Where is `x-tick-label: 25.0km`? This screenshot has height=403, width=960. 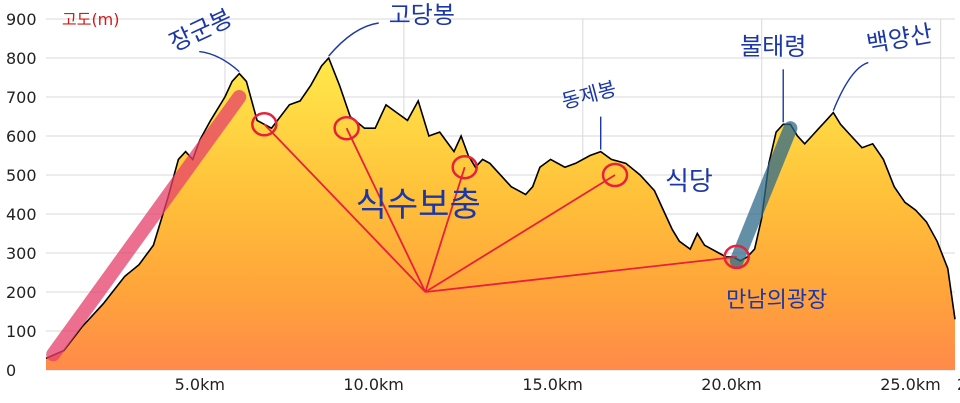
x-tick-label: 25.0km is located at coordinates (910, 384).